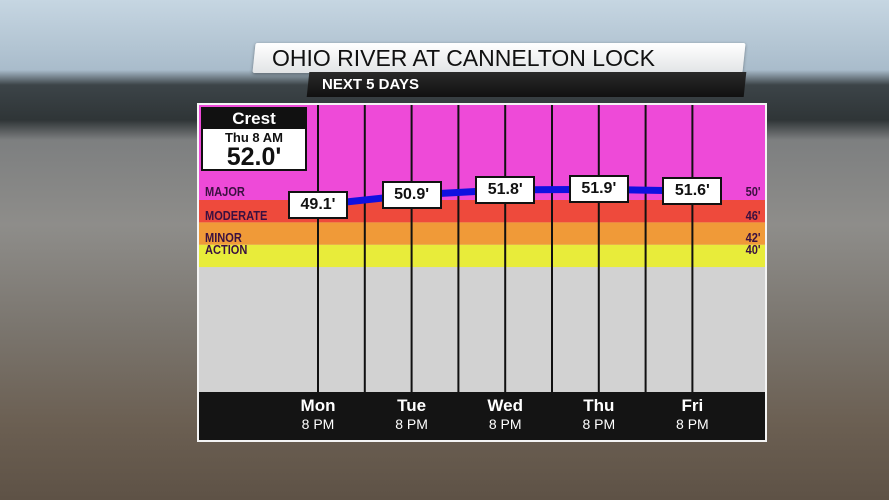 The image size is (889, 500). I want to click on chart-title: OHIO RIVER AT CANNELTON LOCK, so click(463, 58).